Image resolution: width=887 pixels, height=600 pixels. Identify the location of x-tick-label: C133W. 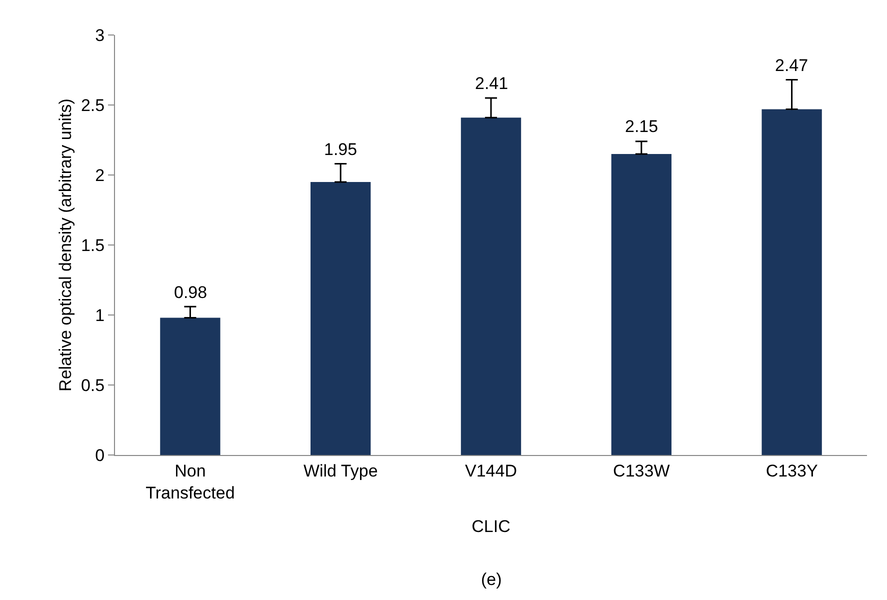
(641, 470).